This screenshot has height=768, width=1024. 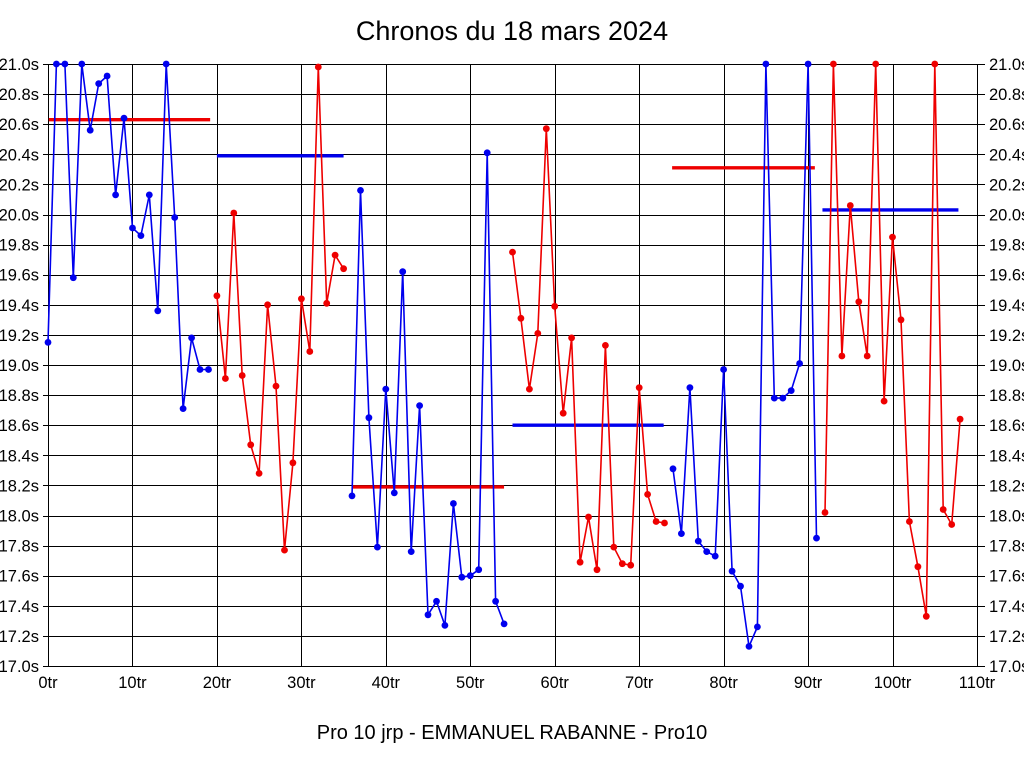 What do you see at coordinates (19, 547) in the screenshot?
I see `y-tick-label: 17.8s` at bounding box center [19, 547].